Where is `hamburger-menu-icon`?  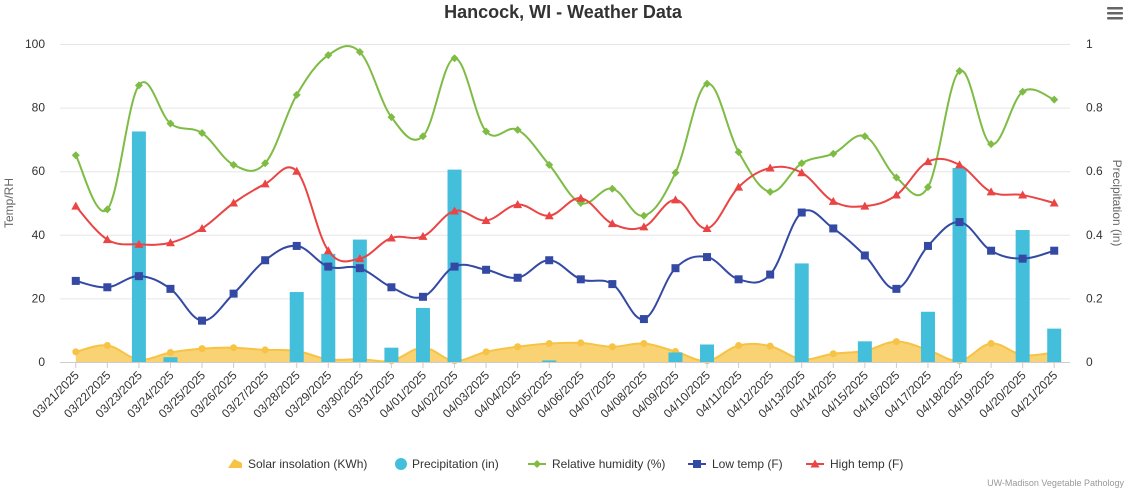
hamburger-menu-icon is located at coordinates (1115, 13).